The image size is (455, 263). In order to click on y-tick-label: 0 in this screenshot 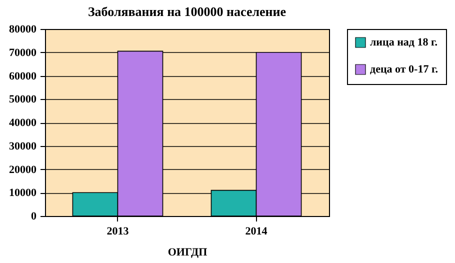, I will do `click(34, 216)`.